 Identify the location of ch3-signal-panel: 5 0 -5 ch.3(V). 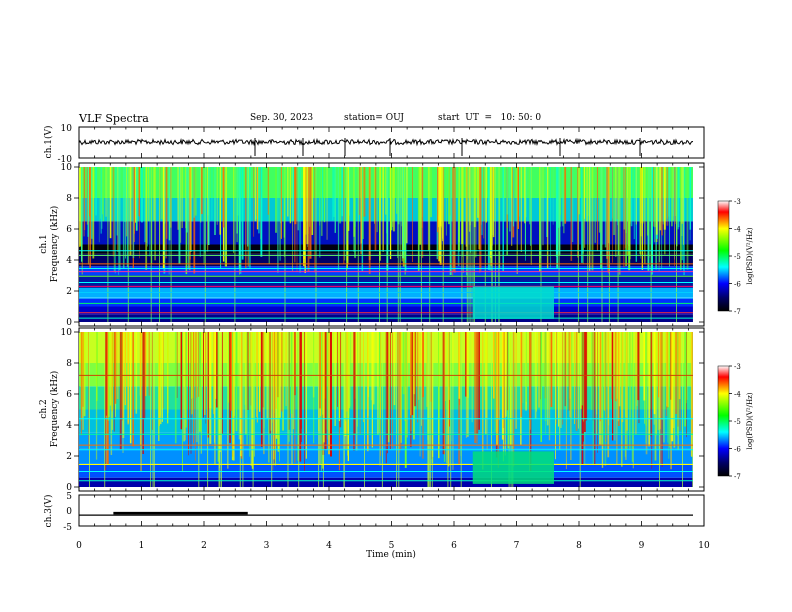
(374, 512).